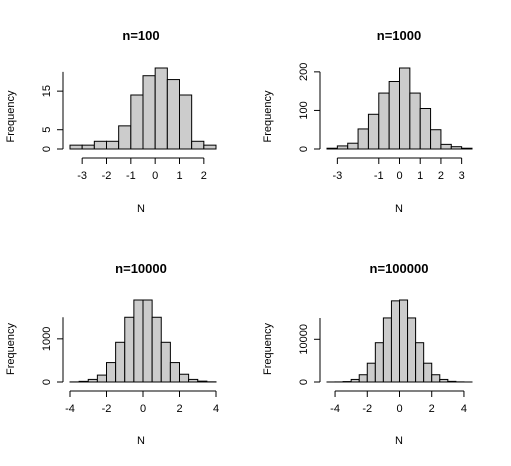 This screenshot has width=511, height=466. What do you see at coordinates (47, 91) in the screenshot?
I see `y-tick-label: 15` at bounding box center [47, 91].